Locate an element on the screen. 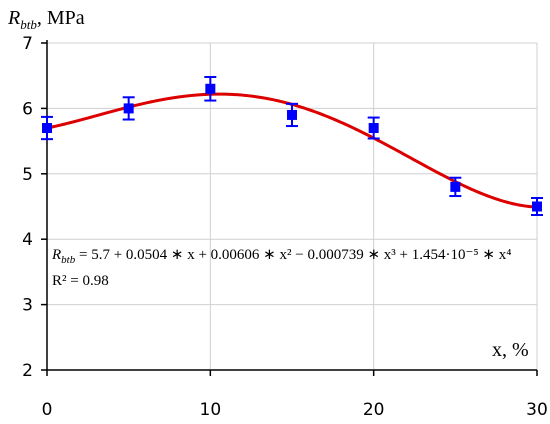 Image resolution: width=550 pixels, height=424 pixels. x-axis-label: x, % is located at coordinates (510, 350).